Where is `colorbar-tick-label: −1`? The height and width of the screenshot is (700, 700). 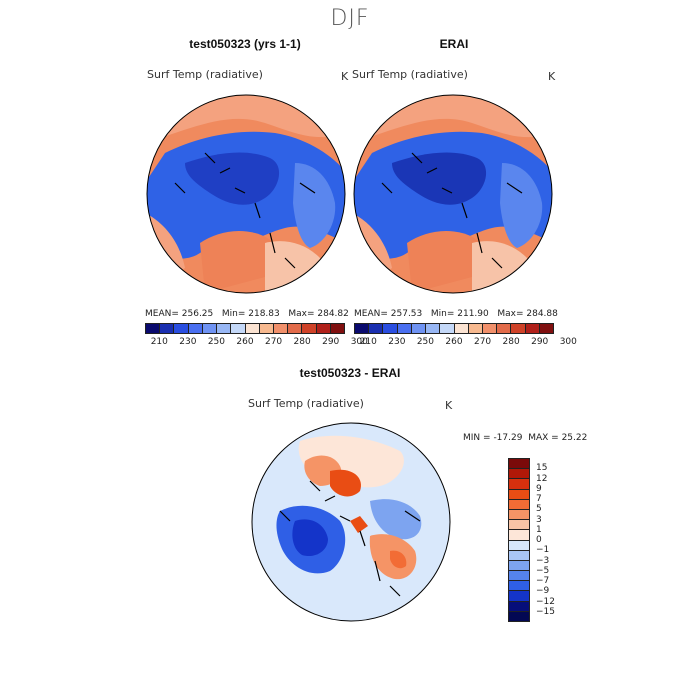 colorbar-tick-label: −1 is located at coordinates (543, 550).